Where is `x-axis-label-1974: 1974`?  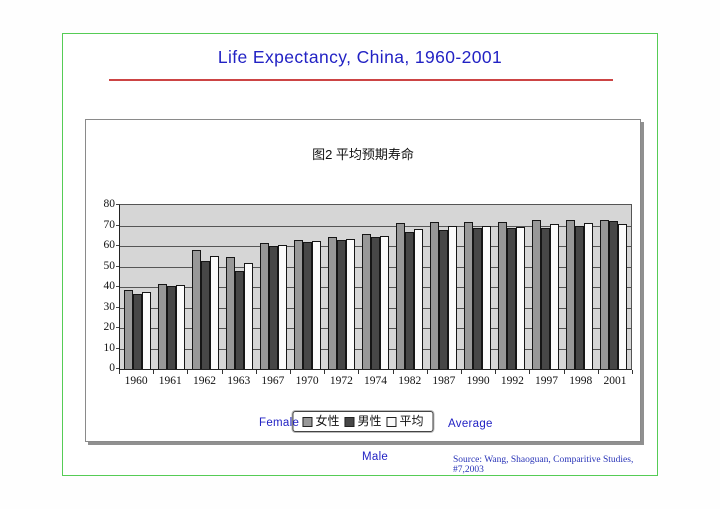
x-axis-label-1974: 1974 is located at coordinates (376, 381).